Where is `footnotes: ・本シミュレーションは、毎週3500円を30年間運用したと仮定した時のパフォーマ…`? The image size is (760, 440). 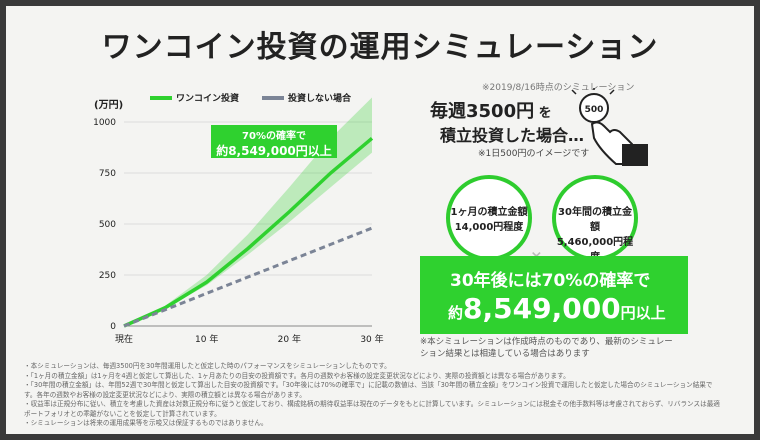
footnotes: ・本シミュレーションは、毎週3500円を30年間運用したと仮定した時のパフォーマ… is located at coordinates (374, 395).